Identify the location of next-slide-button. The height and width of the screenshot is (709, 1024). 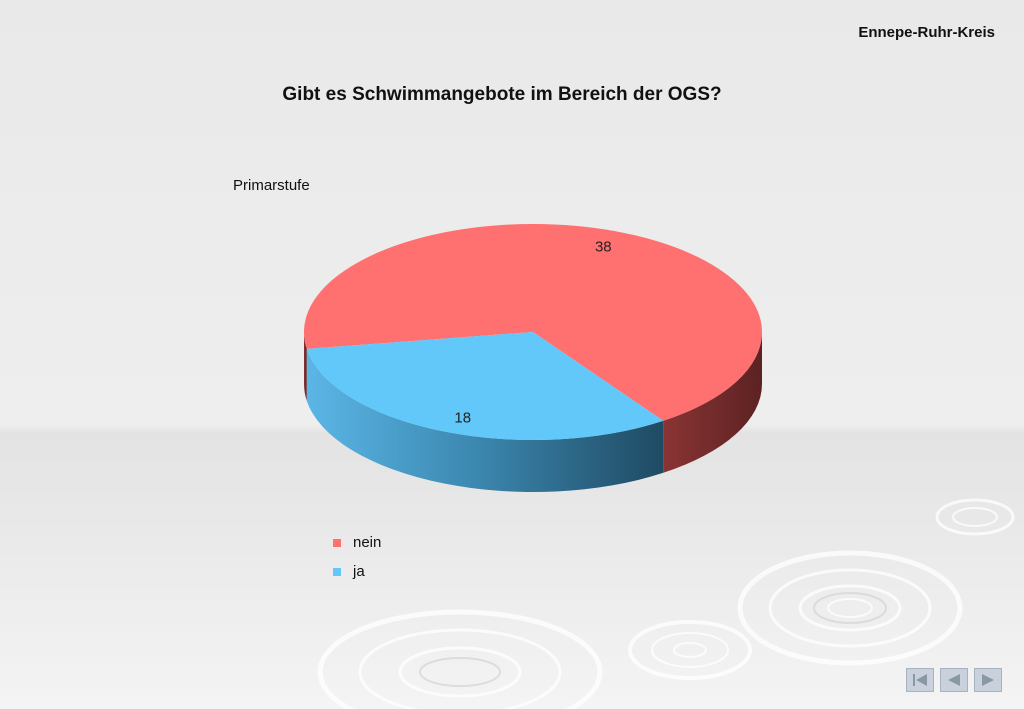
(988, 680).